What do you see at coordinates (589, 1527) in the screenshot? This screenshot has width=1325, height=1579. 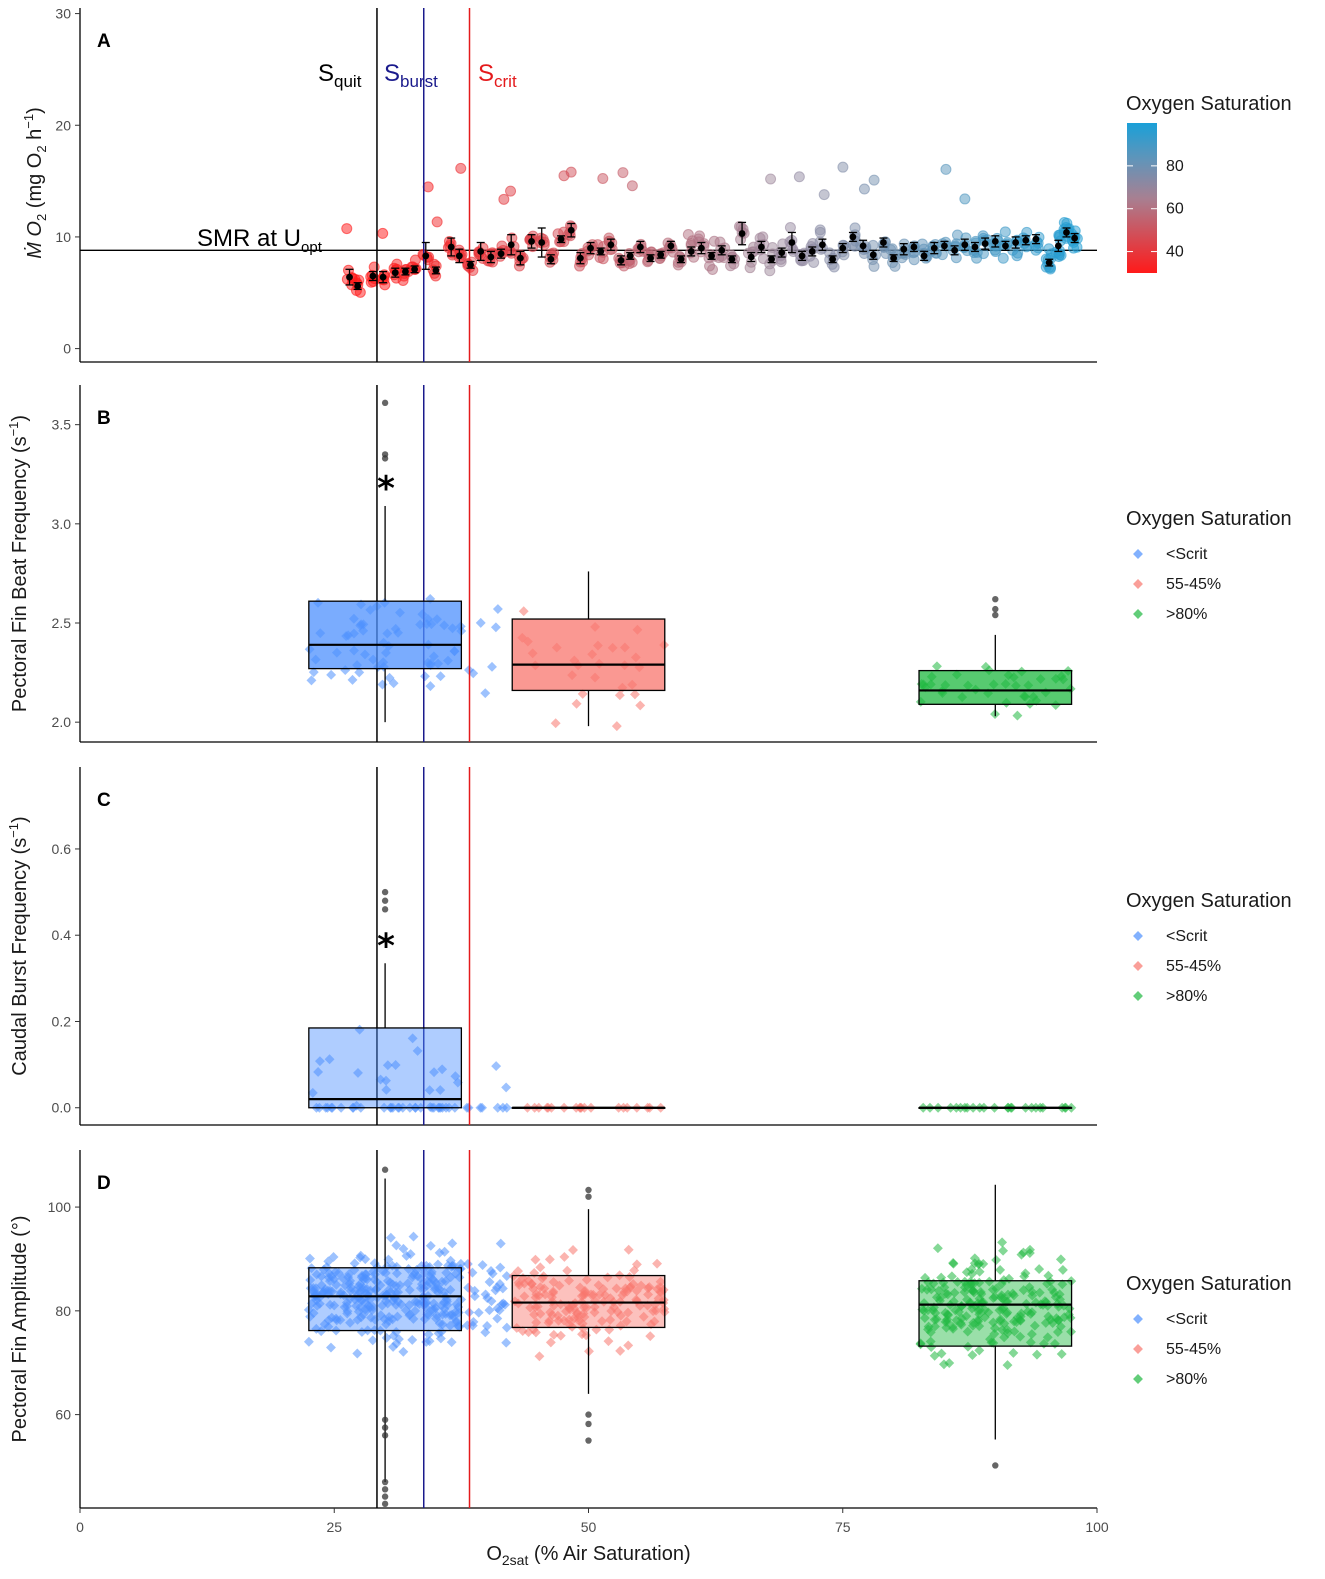 I see `x-tick-label: 50` at bounding box center [589, 1527].